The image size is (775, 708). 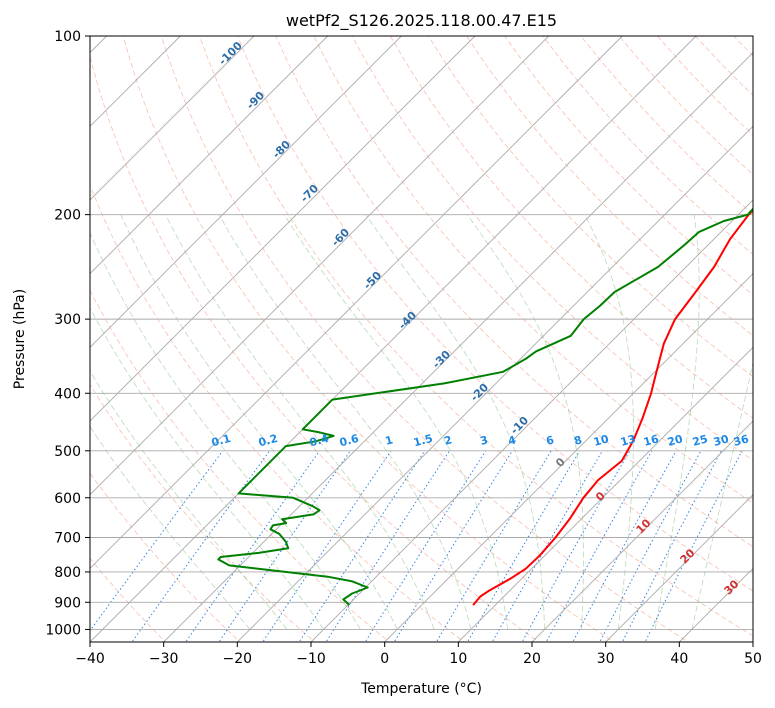 I want to click on y-tick-label: 500, so click(x=67, y=452).